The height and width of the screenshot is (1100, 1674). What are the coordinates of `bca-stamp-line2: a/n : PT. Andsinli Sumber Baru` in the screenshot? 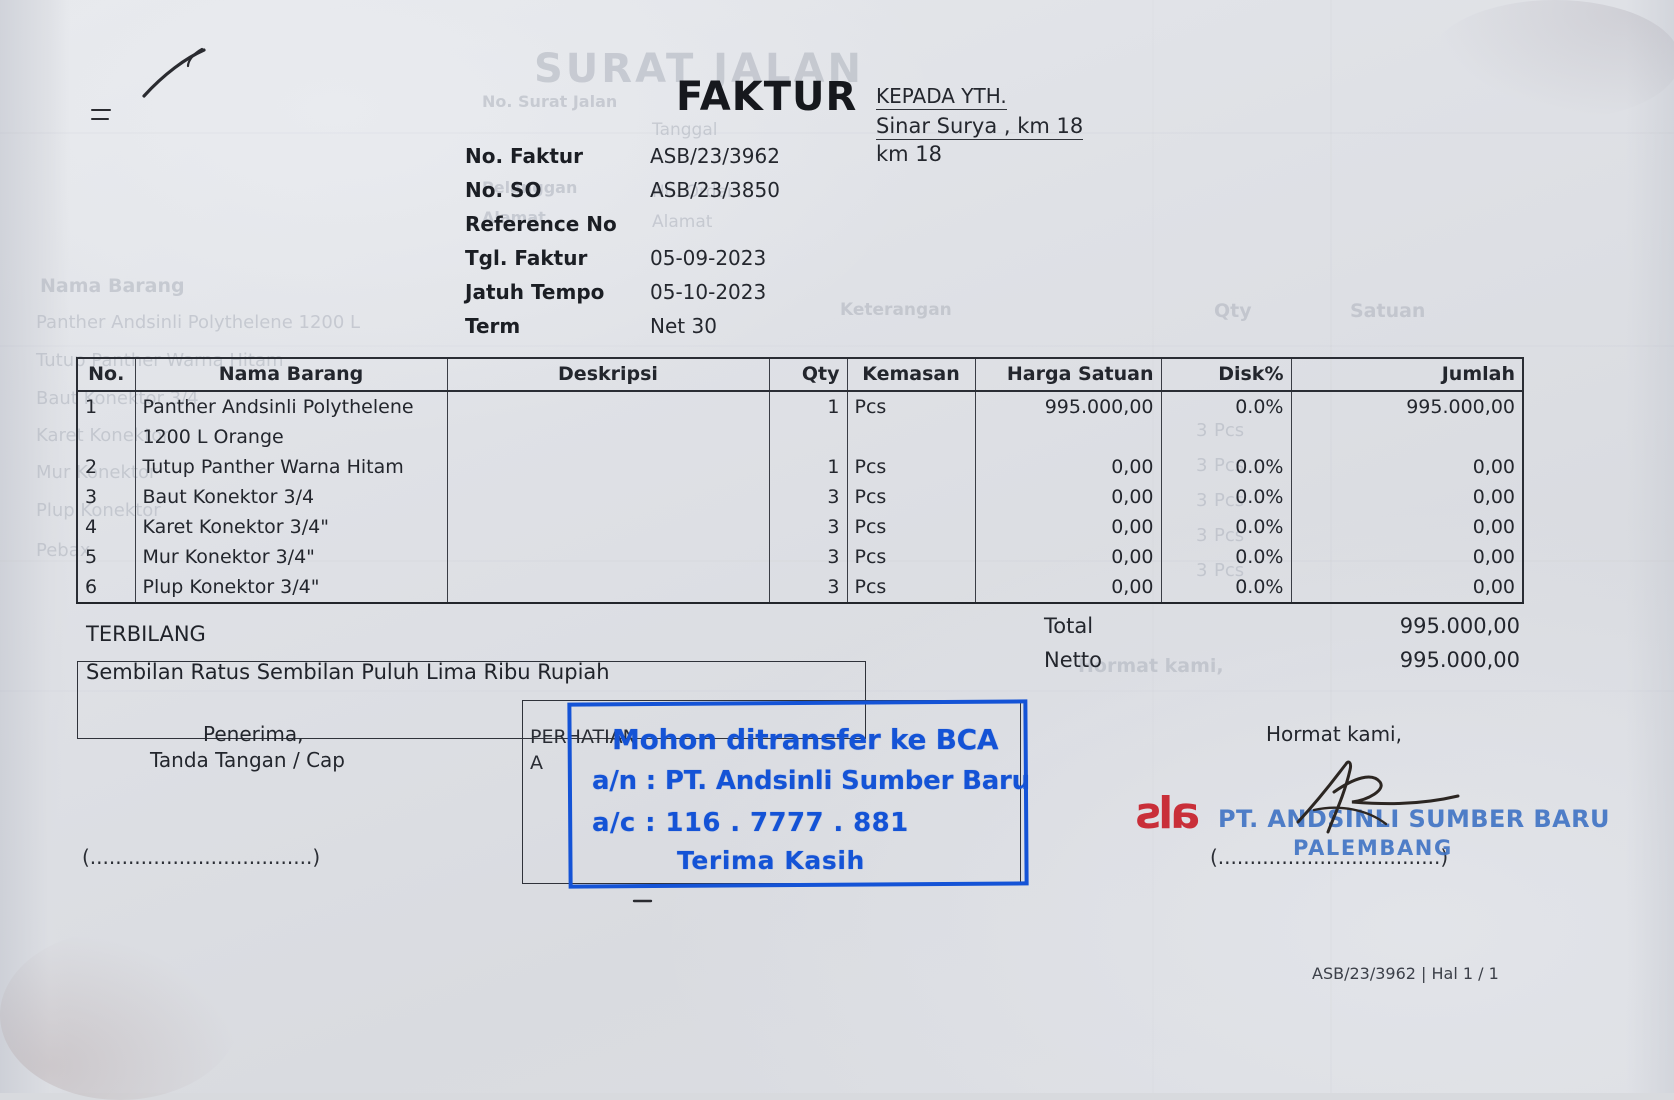 It's located at (811, 781).